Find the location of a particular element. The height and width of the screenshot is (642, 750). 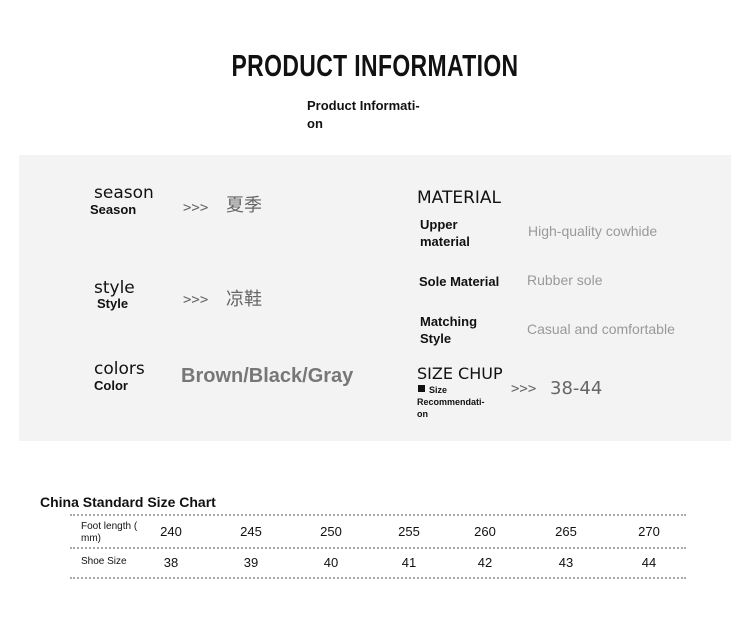

spec-value: Rubber sole is located at coordinates (565, 280).